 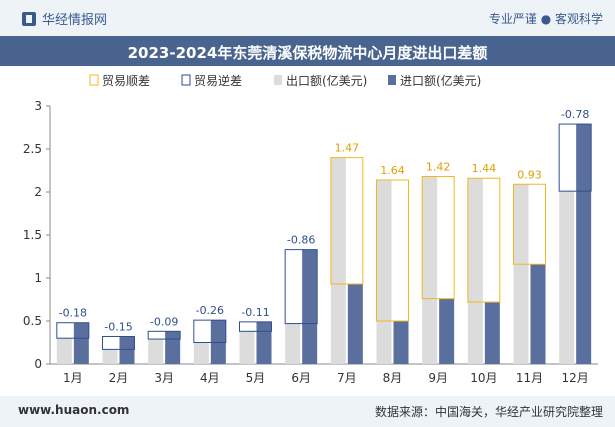 What do you see at coordinates (38, 278) in the screenshot?
I see `y-tick-label: 1` at bounding box center [38, 278].